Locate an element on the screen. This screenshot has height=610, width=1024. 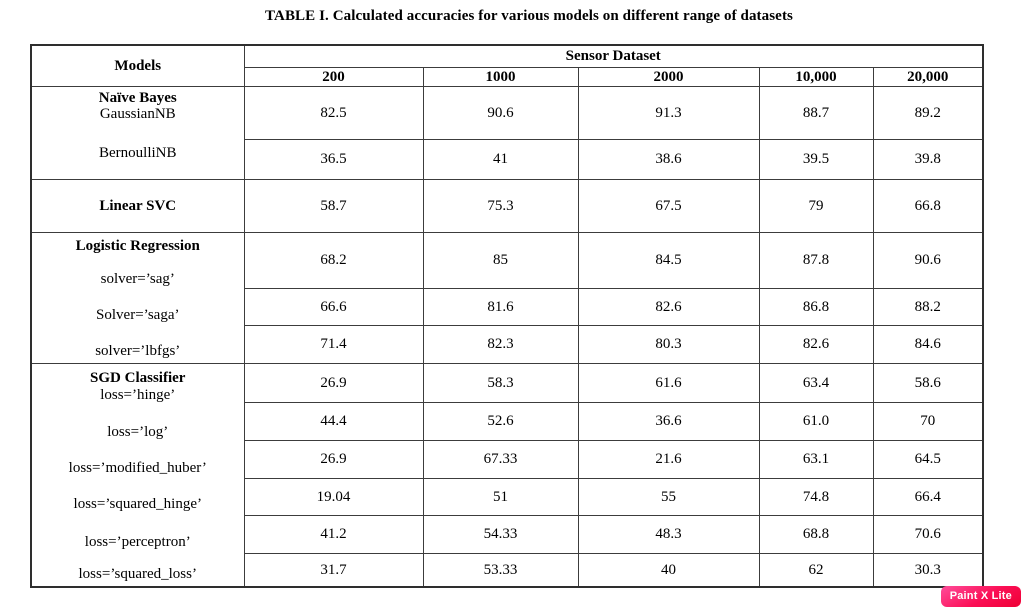
accuracy-cell: 51 is located at coordinates (500, 496).